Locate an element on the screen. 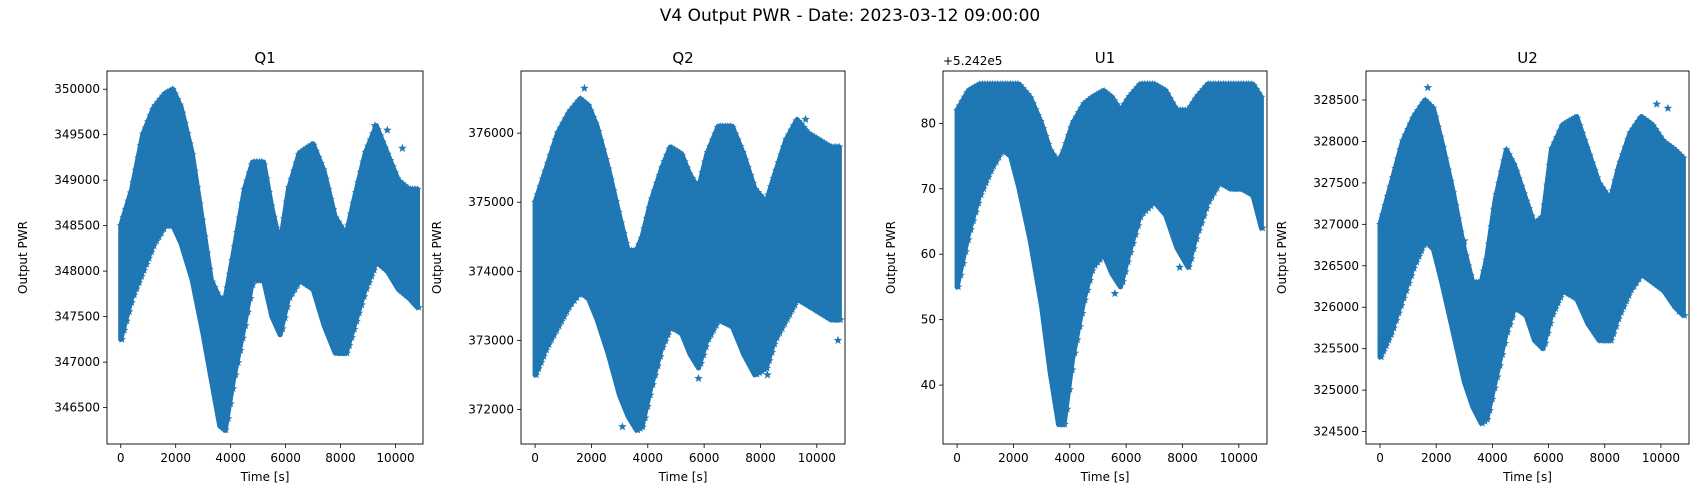  y-tick-label: 372000 is located at coordinates (491, 409).